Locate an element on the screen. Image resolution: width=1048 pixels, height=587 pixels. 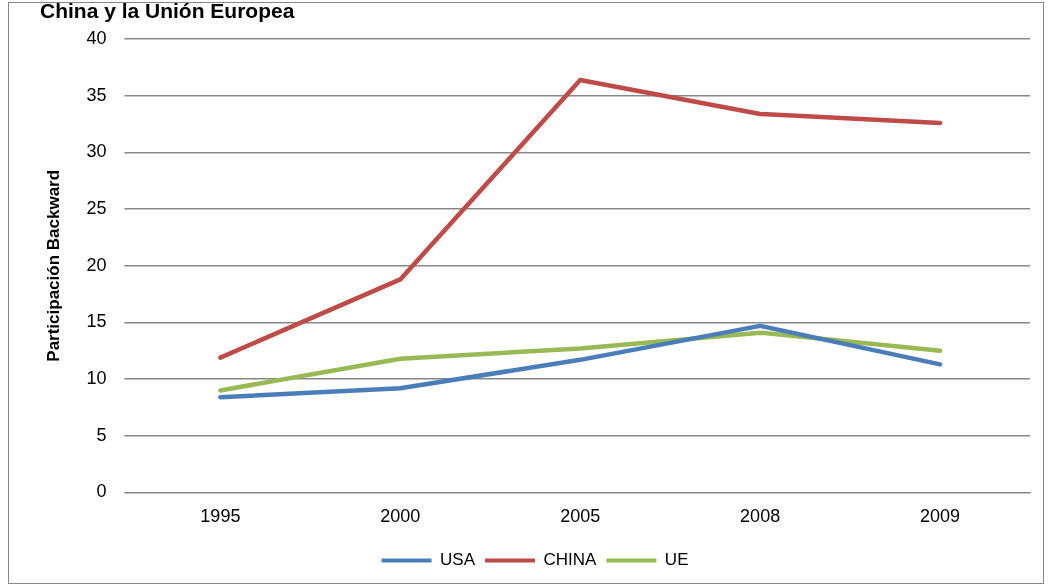
x-tick-label: 2005 is located at coordinates (580, 516).